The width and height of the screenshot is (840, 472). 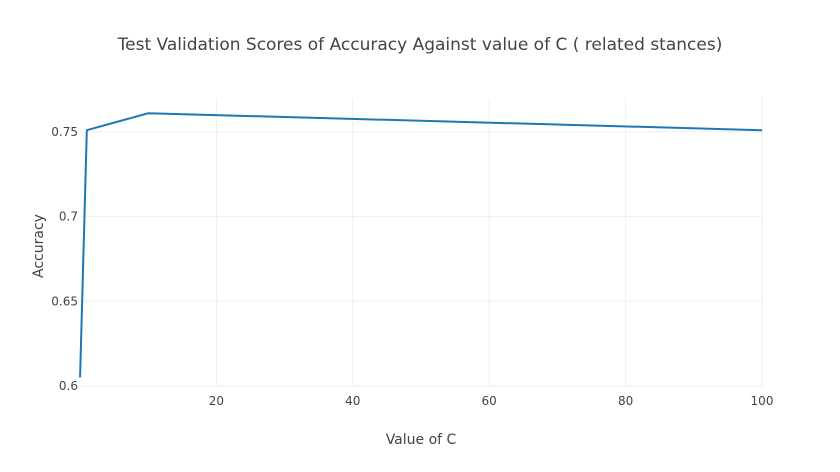 I want to click on x-tick-label: 60, so click(x=489, y=401).